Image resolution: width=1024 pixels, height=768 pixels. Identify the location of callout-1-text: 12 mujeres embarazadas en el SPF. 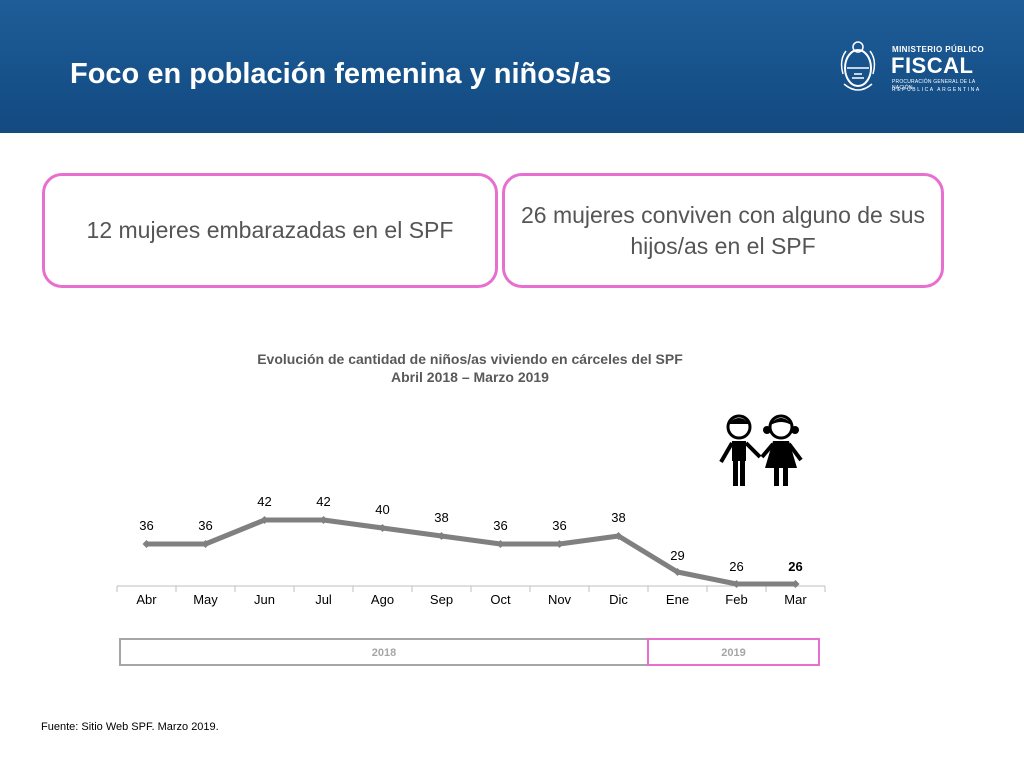
(270, 230).